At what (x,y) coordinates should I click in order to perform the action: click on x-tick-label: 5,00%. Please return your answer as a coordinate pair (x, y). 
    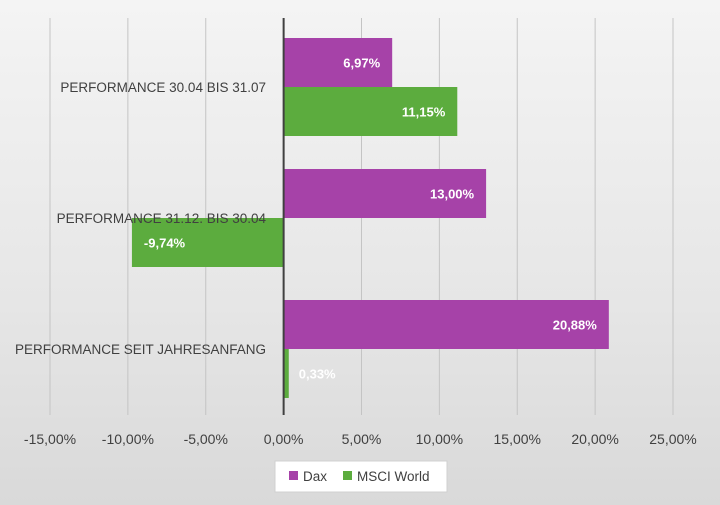
    Looking at the image, I should click on (362, 439).